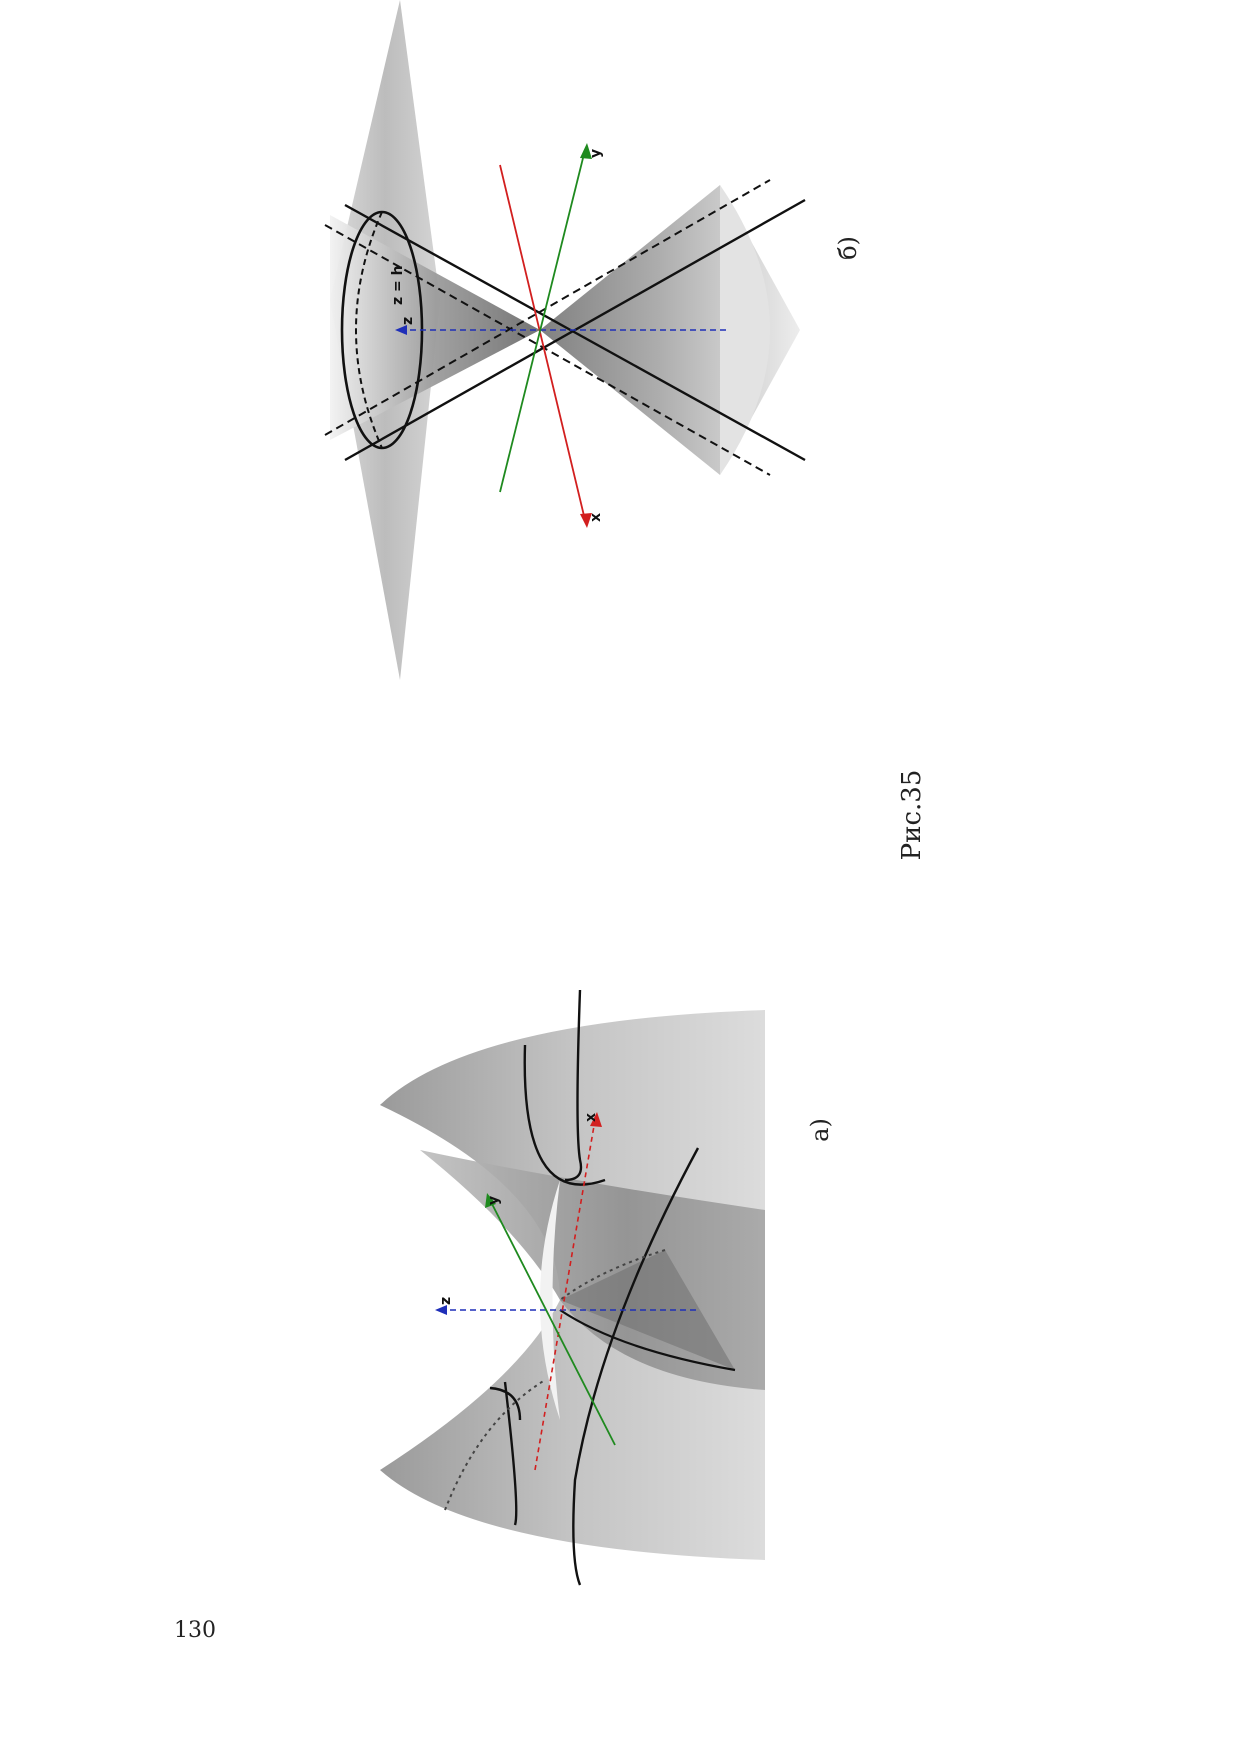  I want to click on cone-base-cap, so click(745, 330).